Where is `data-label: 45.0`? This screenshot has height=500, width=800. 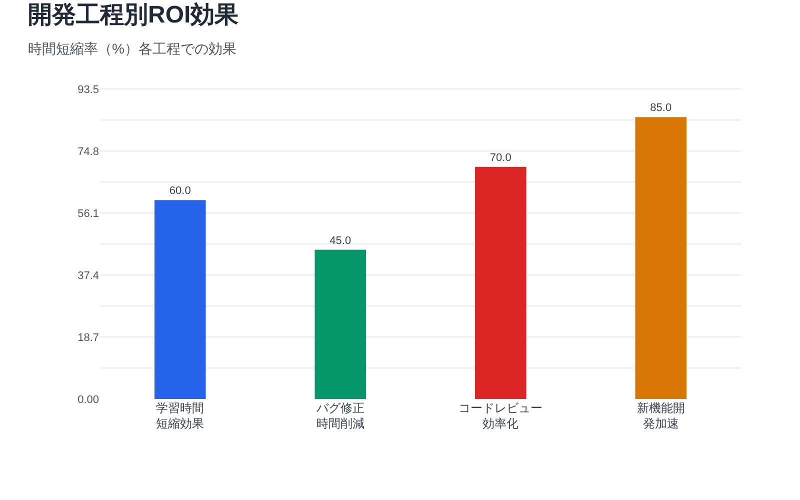
data-label: 45.0 is located at coordinates (341, 240).